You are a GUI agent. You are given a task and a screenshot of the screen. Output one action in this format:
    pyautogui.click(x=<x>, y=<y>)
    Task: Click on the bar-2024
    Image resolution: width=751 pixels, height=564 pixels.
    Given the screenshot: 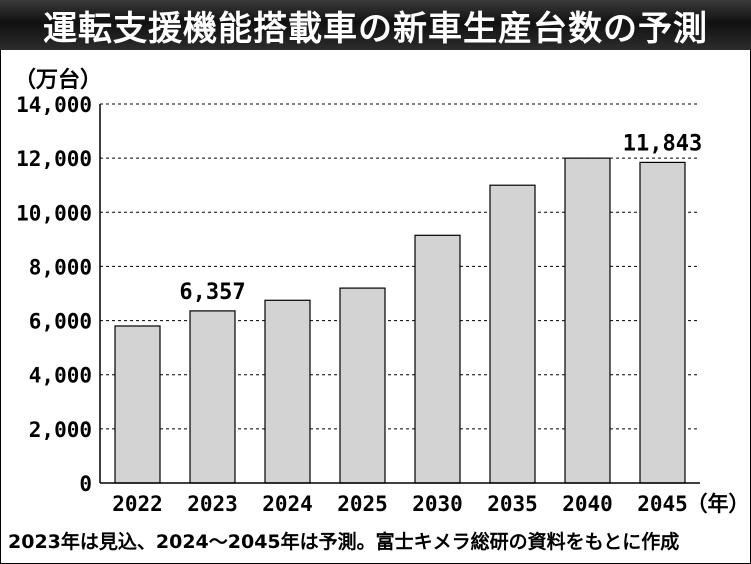 What is the action you would take?
    pyautogui.click(x=287, y=391)
    